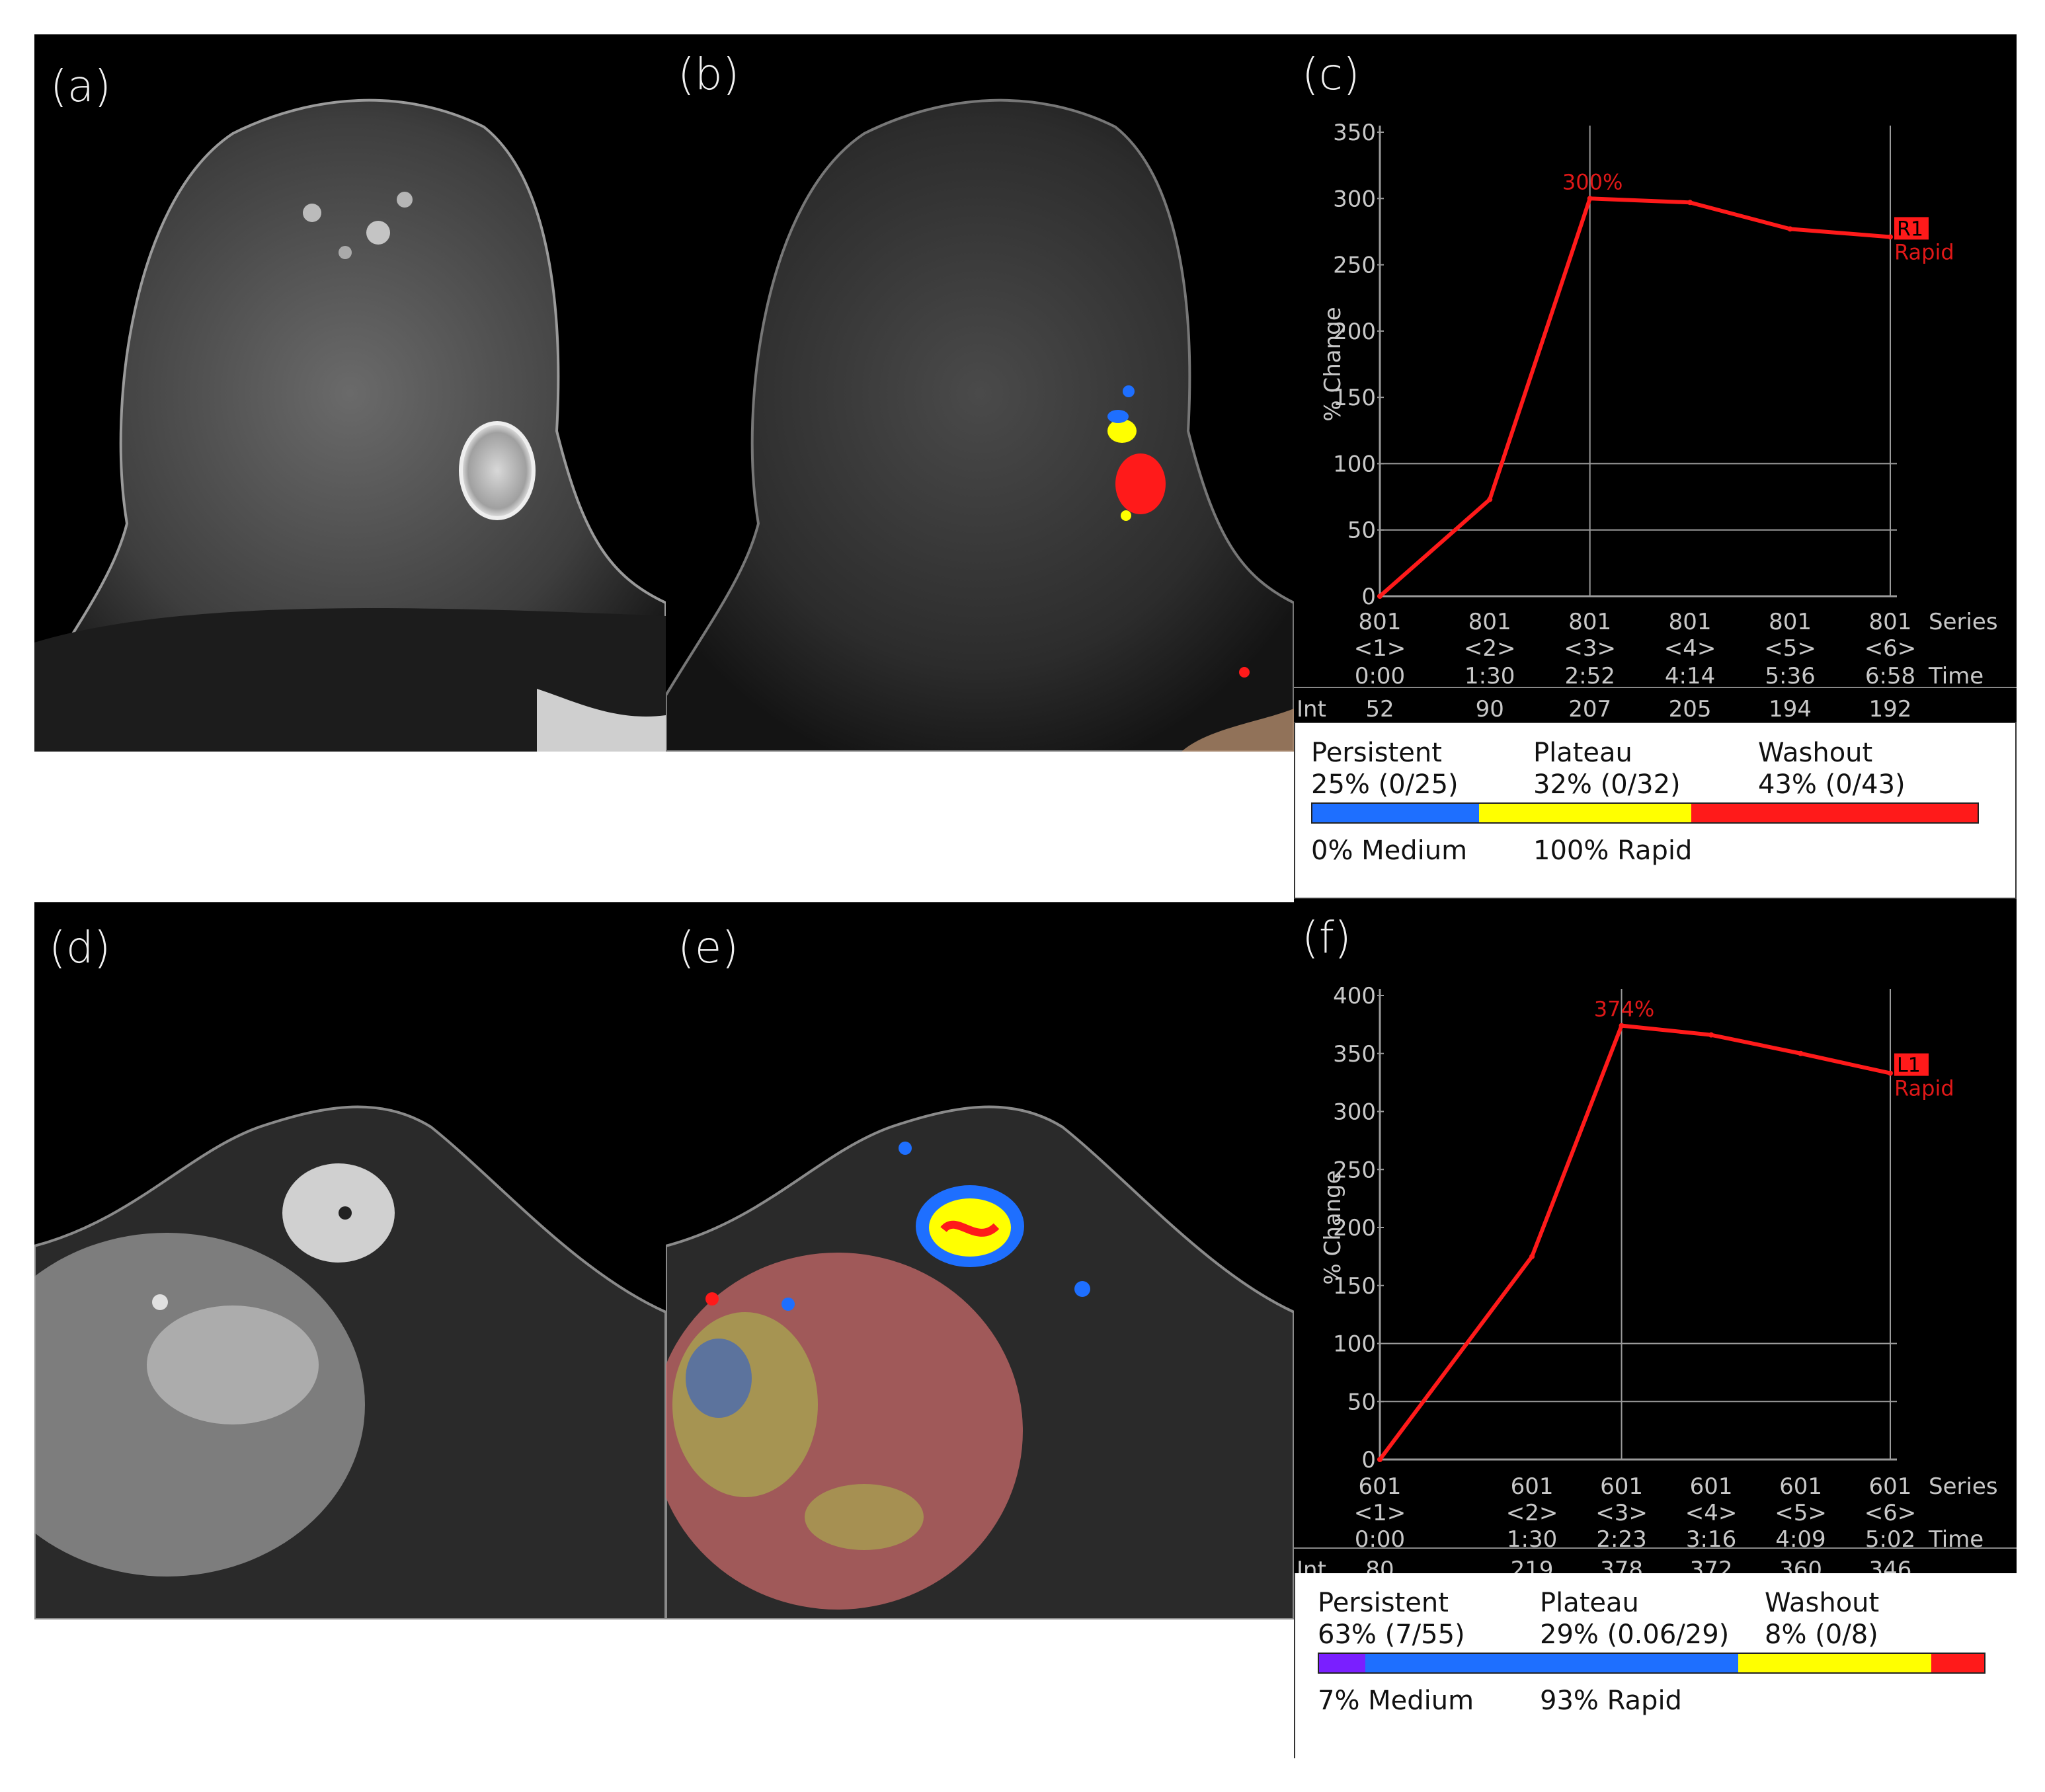  Describe the element at coordinates (1890, 1565) in the screenshot. I see `int-value: 346` at that location.